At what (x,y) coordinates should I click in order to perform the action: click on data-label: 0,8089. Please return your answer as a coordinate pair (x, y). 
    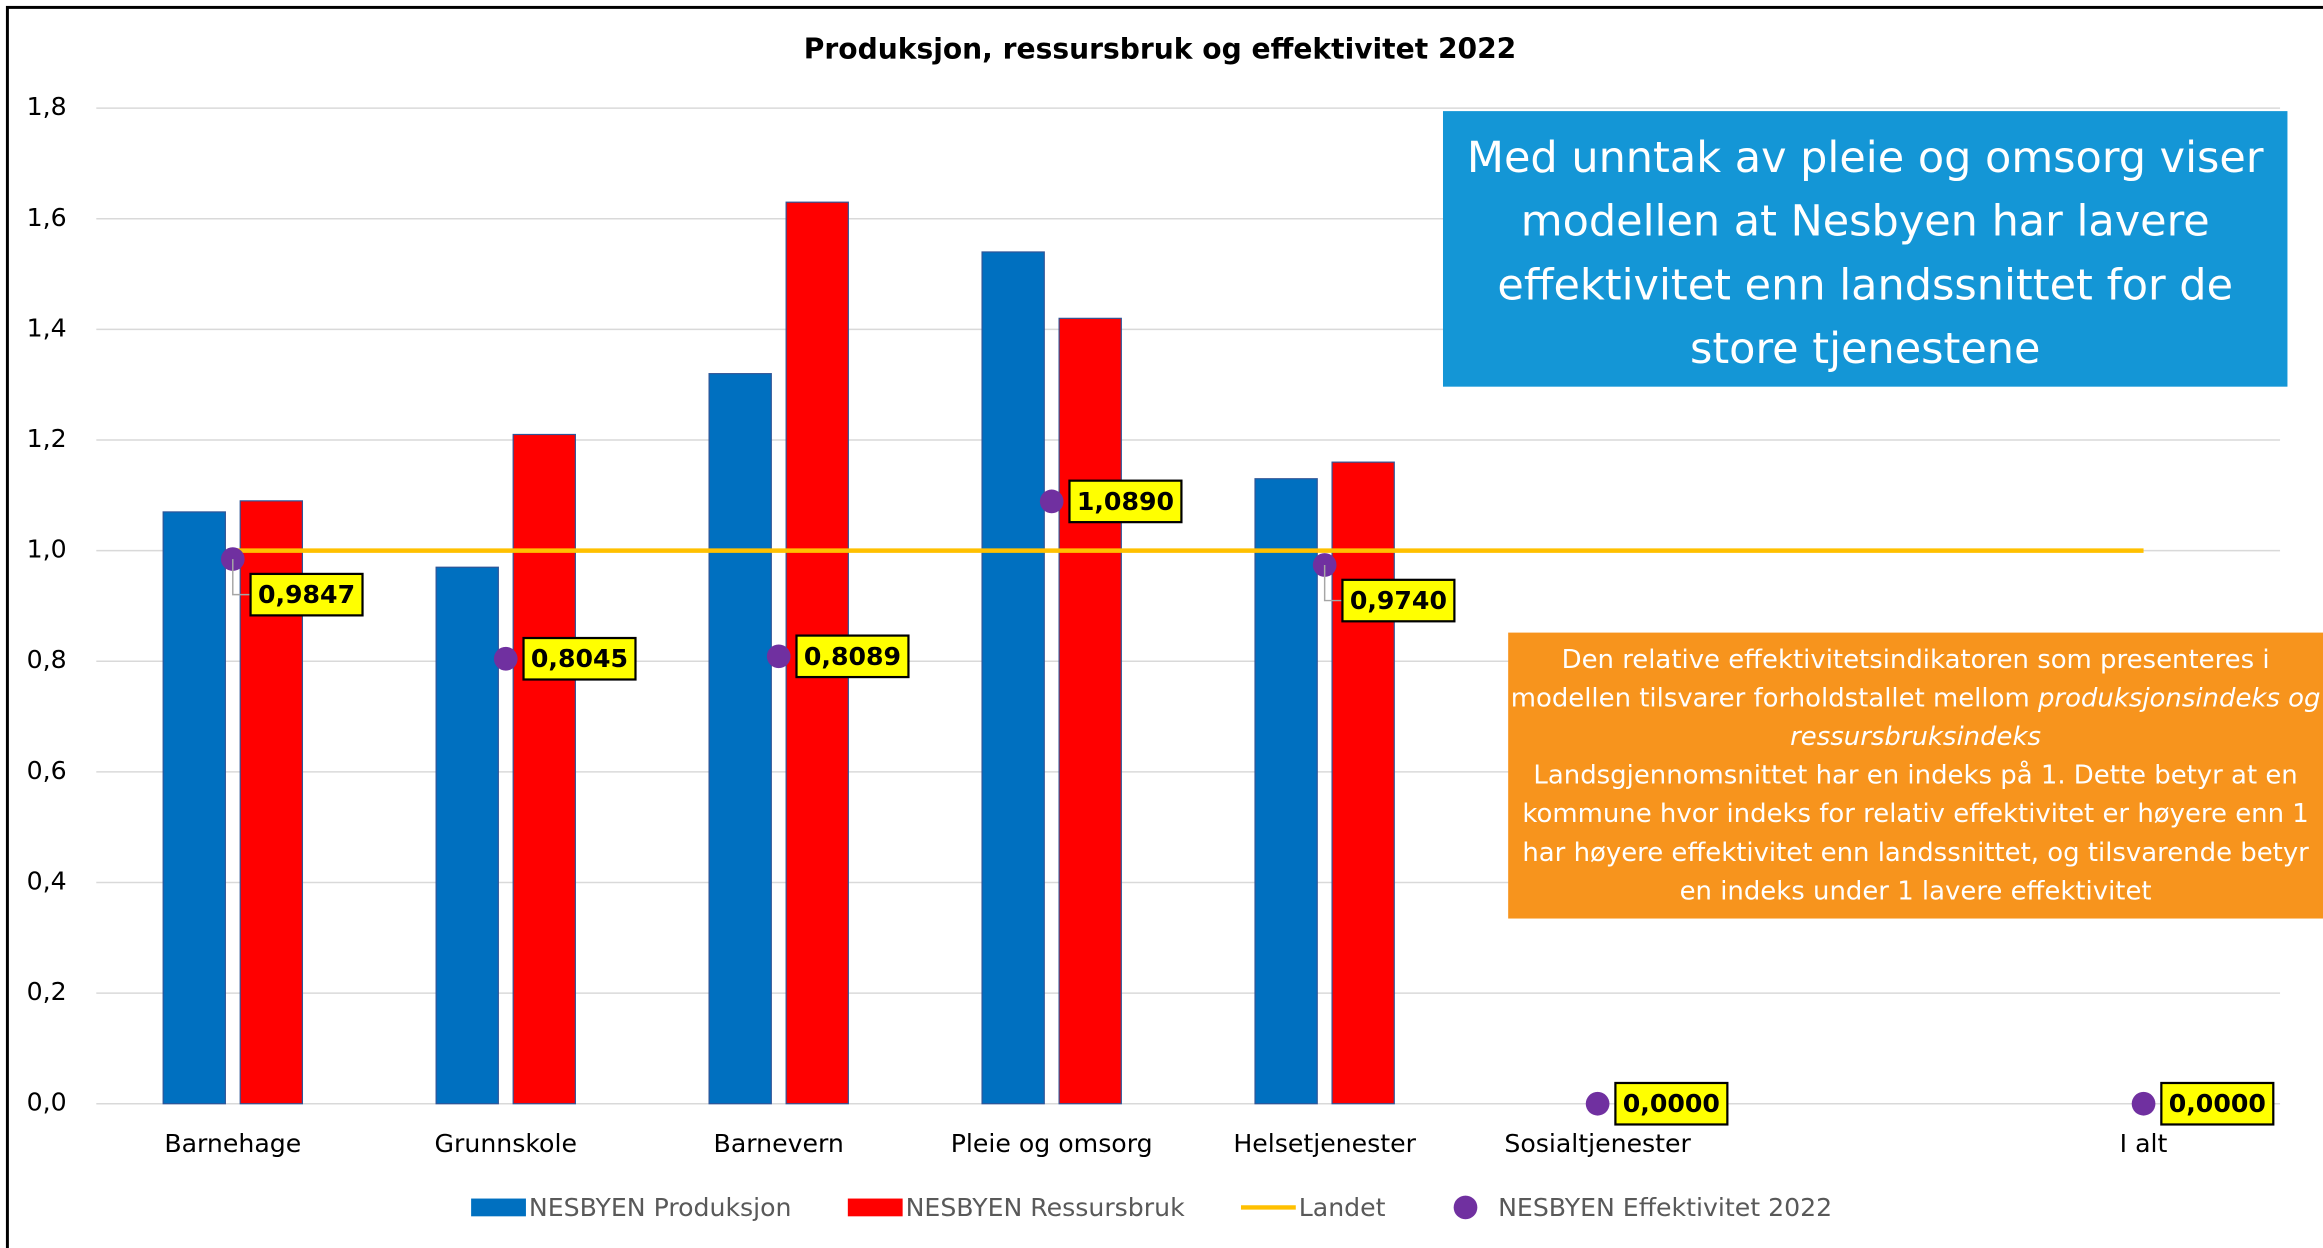
    Looking at the image, I should click on (852, 656).